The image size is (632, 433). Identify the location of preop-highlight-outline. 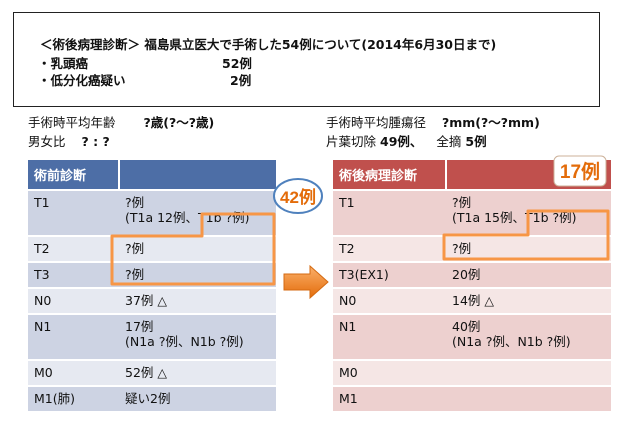
(193, 249).